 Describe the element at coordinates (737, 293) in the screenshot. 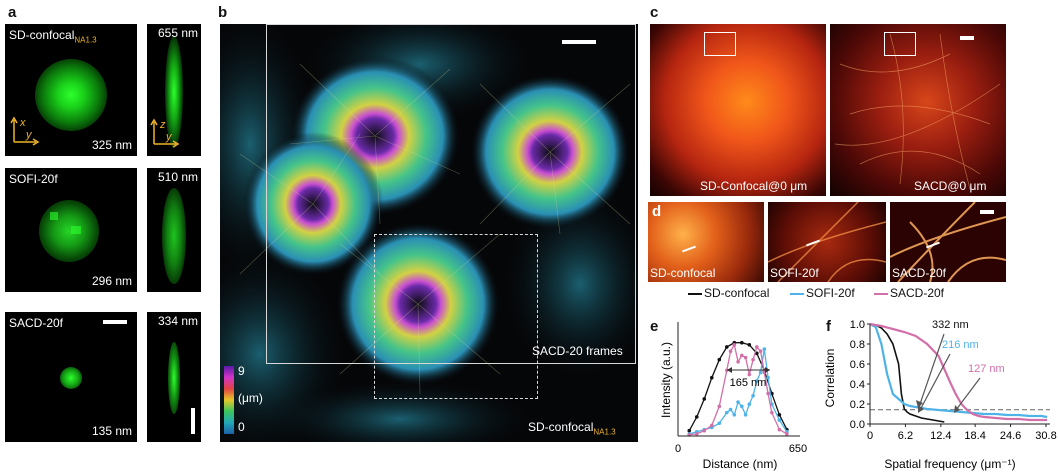

I see `legend-label-sd: SD-confocal` at that location.